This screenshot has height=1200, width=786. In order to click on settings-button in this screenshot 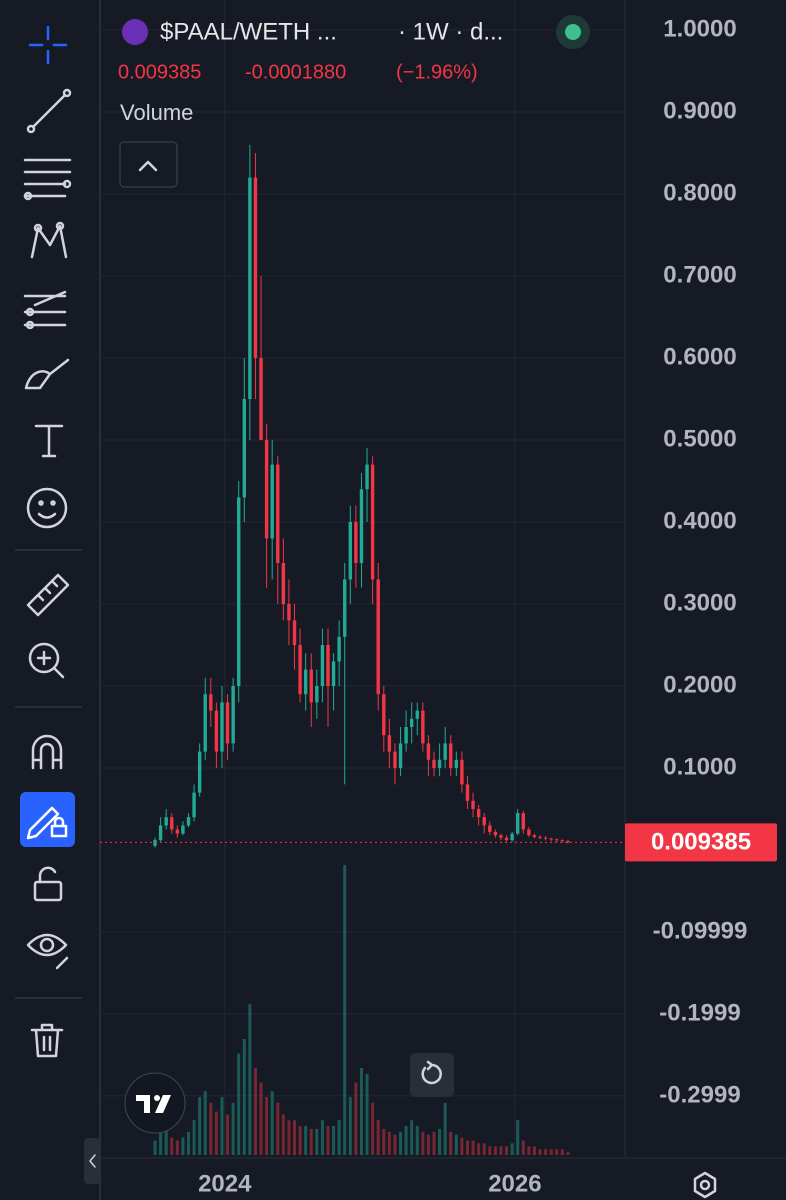, I will do `click(705, 1185)`.